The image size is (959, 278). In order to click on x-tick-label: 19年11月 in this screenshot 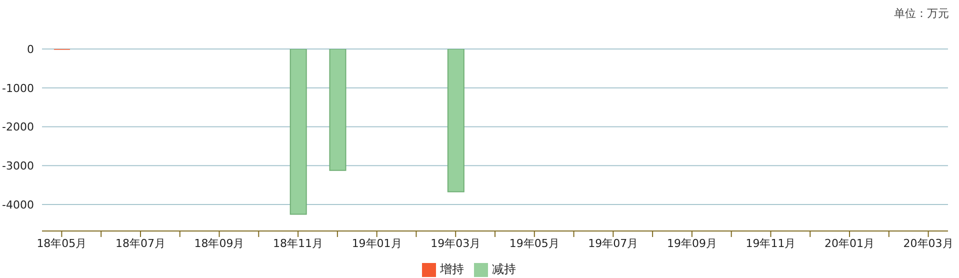, I will do `click(771, 243)`.